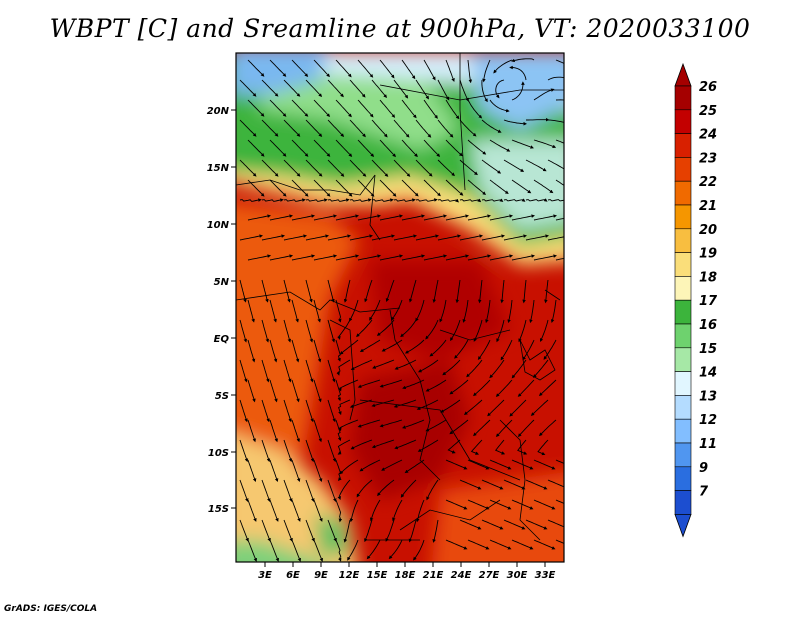 The height and width of the screenshot is (618, 800). What do you see at coordinates (708, 158) in the screenshot?
I see `colorbar-label: 23` at bounding box center [708, 158].